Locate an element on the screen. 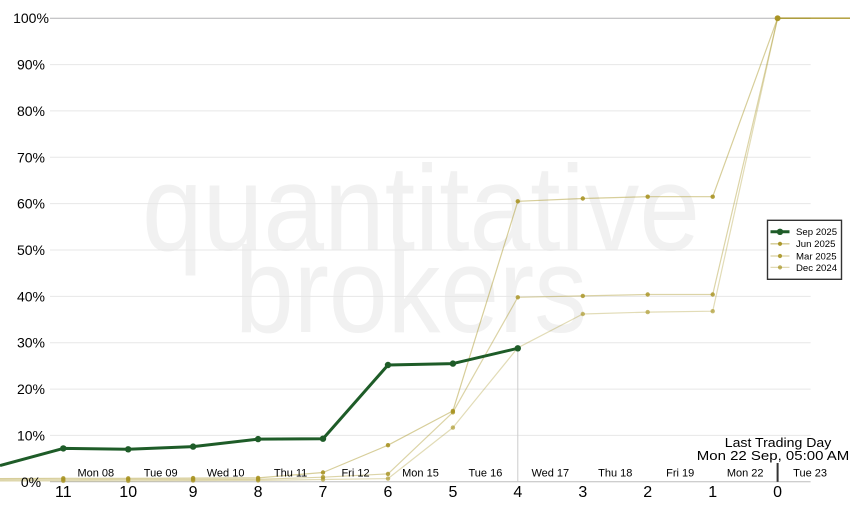  svg-text: Mon 15 is located at coordinates (420, 474).